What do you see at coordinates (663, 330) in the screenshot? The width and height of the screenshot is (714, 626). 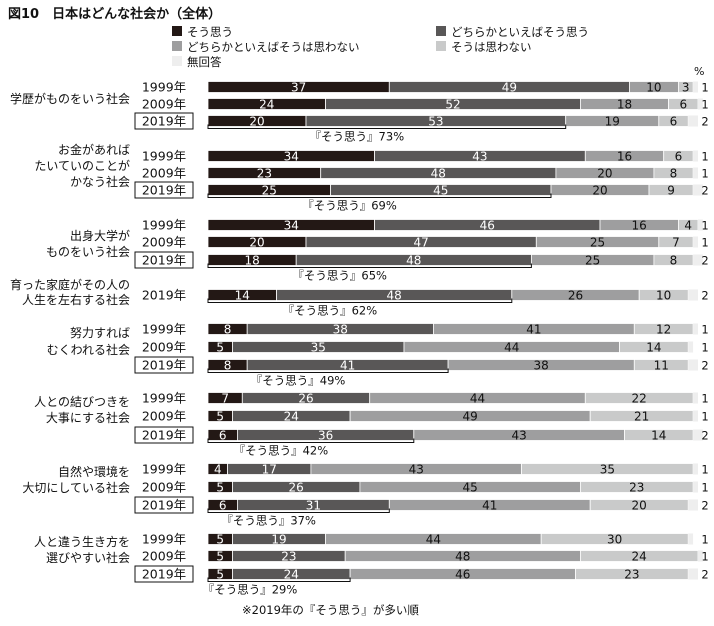 I see `data-label: 12` at bounding box center [663, 330].